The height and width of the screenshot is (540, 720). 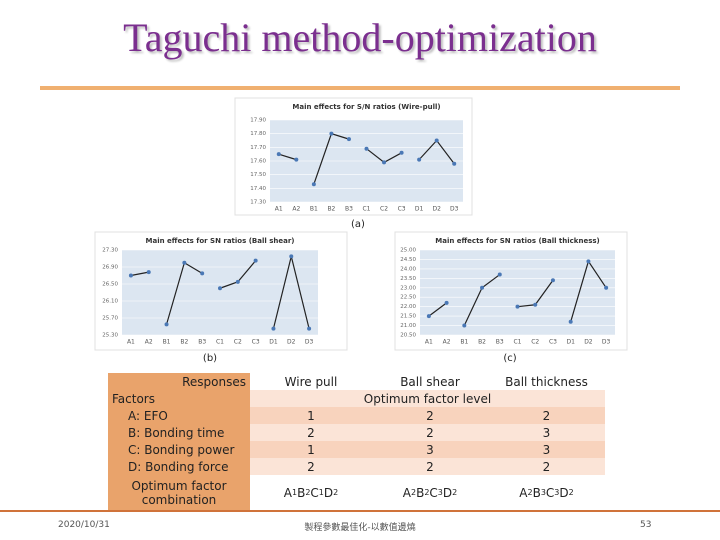 I want to click on y-tick-label: 26.50, so click(x=110, y=285).